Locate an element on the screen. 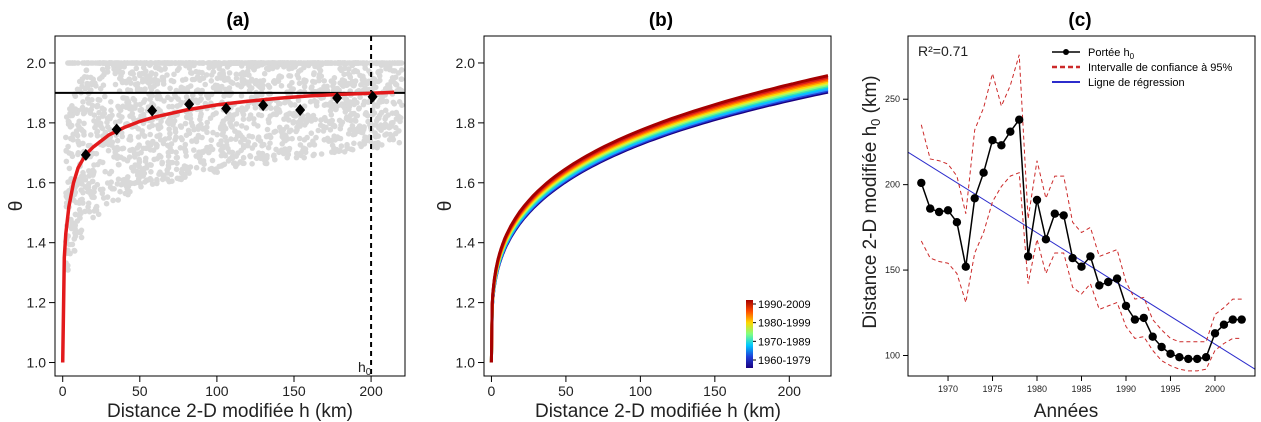 Image resolution: width=1261 pixels, height=422 pixels. panel-c-xtick-label: 1990 is located at coordinates (1126, 389).